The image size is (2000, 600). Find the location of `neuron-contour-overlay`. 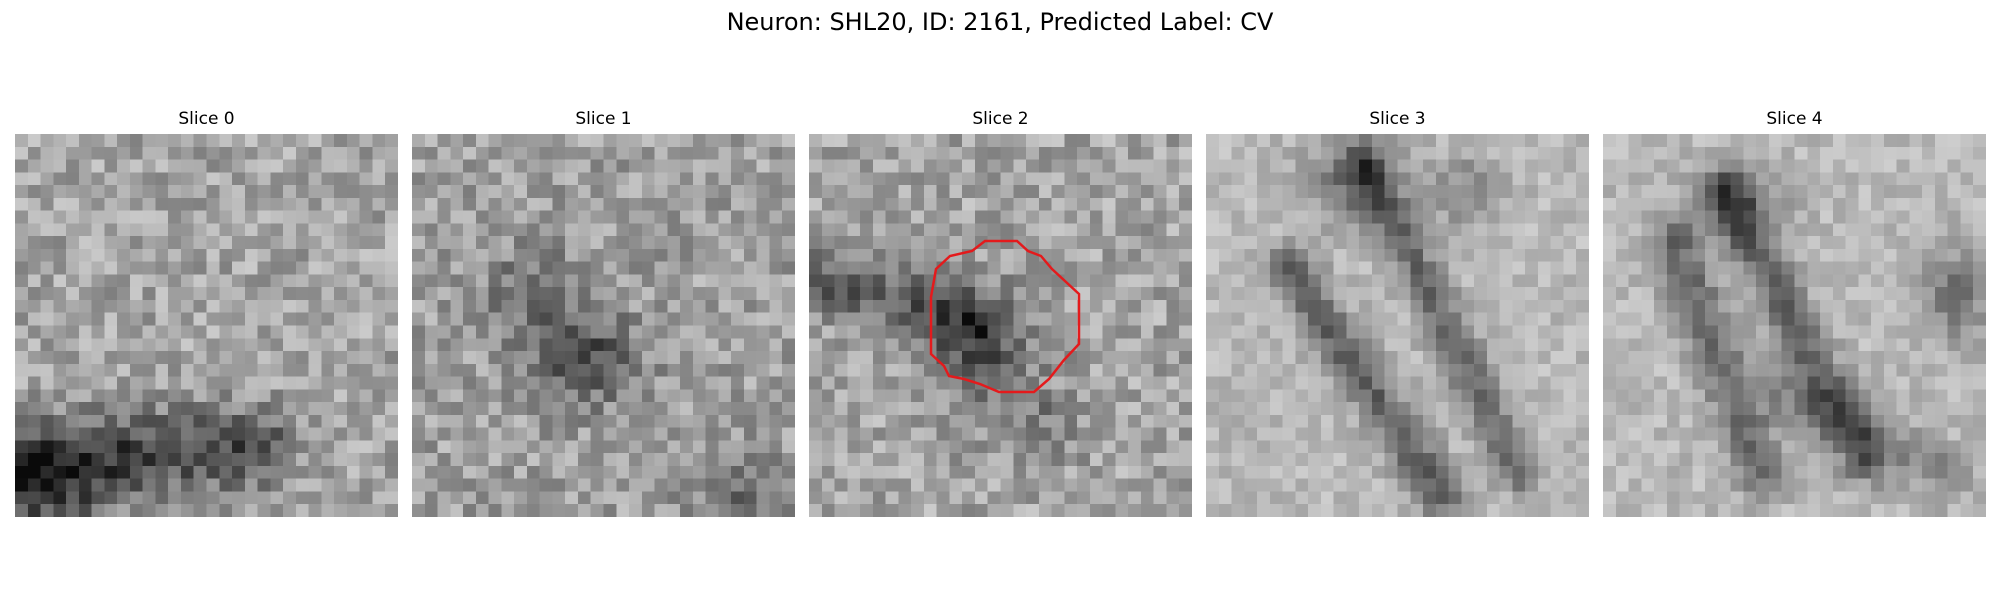

neuron-contour-overlay is located at coordinates (1000, 325).